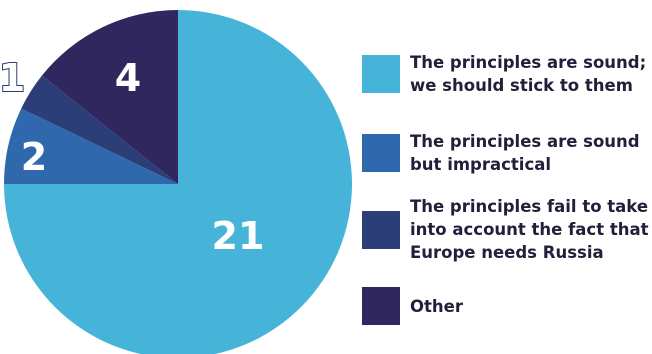 The width and height of the screenshot is (652, 354). I want to click on legend-item-other: Other, so click(506, 306).